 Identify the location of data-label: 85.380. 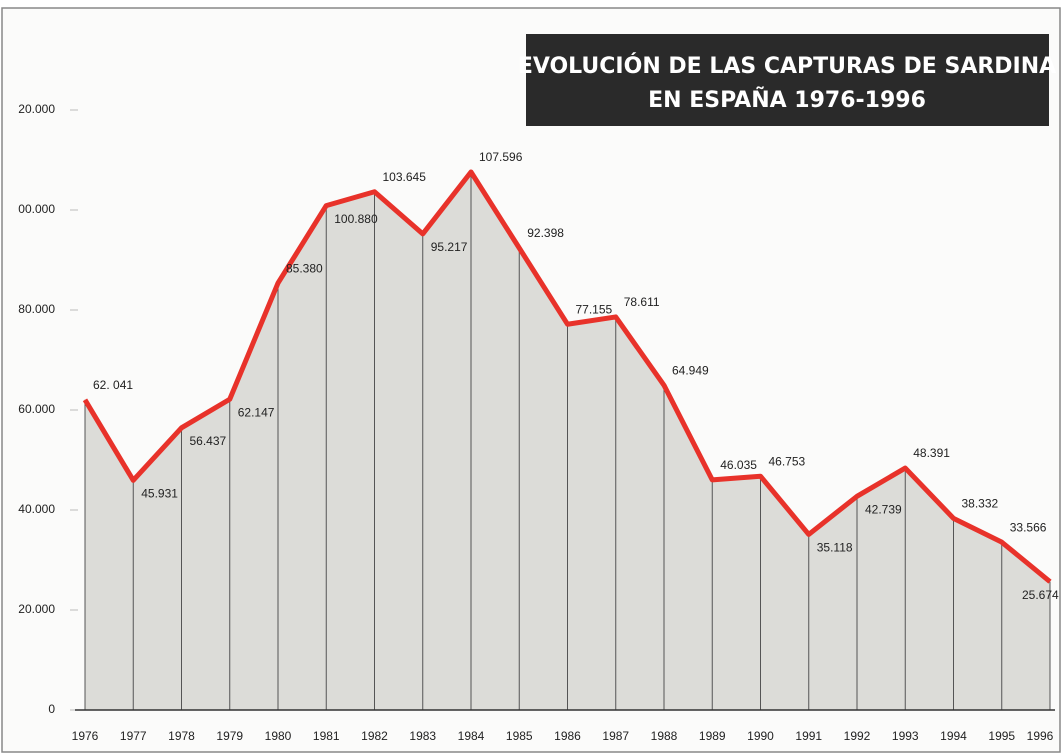
(304, 268).